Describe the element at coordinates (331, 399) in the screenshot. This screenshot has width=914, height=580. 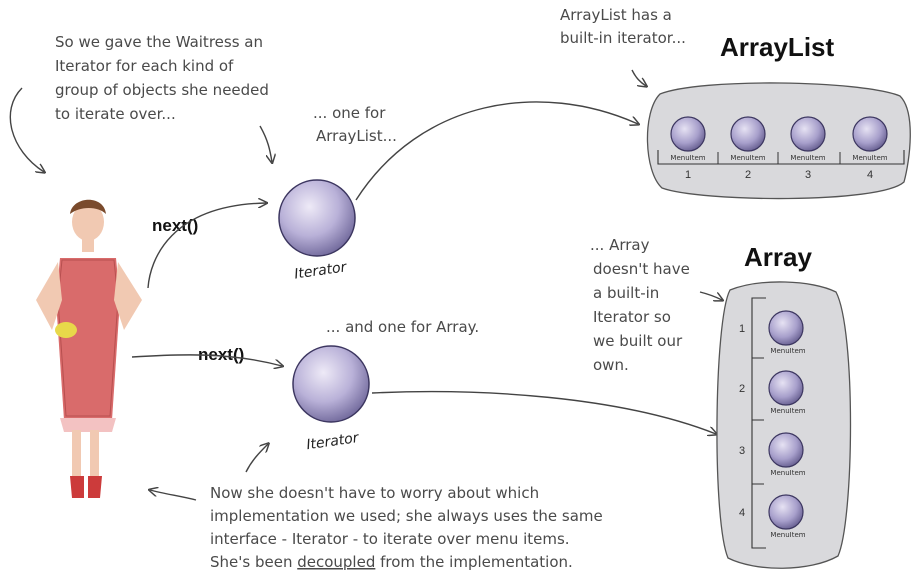
I see `iterator-bottom: Iterator` at that location.